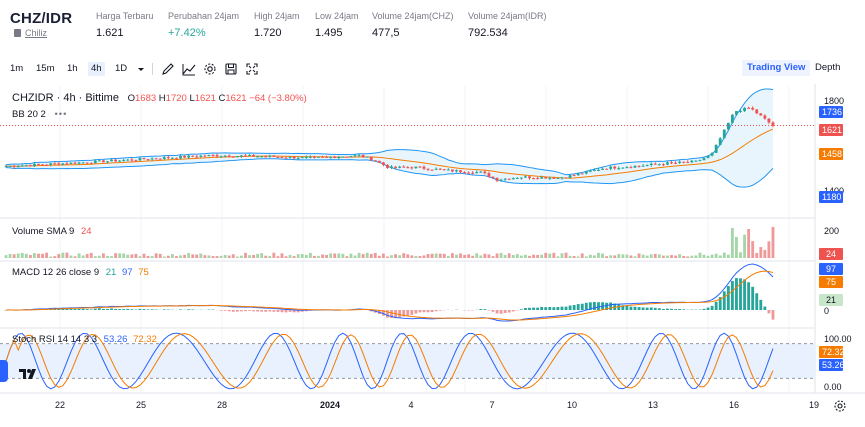 This screenshot has width=865, height=427. What do you see at coordinates (121, 68) in the screenshot?
I see `interval-1d: 1D` at bounding box center [121, 68].